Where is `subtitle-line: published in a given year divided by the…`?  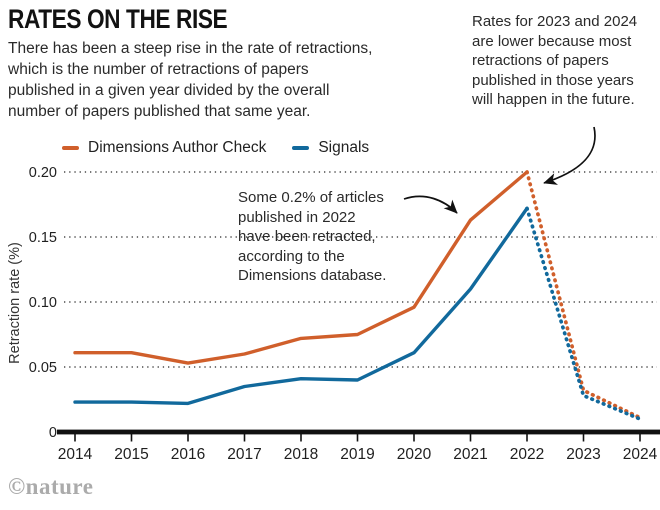
subtitle-line: published in a given year divided by the… is located at coordinates (169, 90).